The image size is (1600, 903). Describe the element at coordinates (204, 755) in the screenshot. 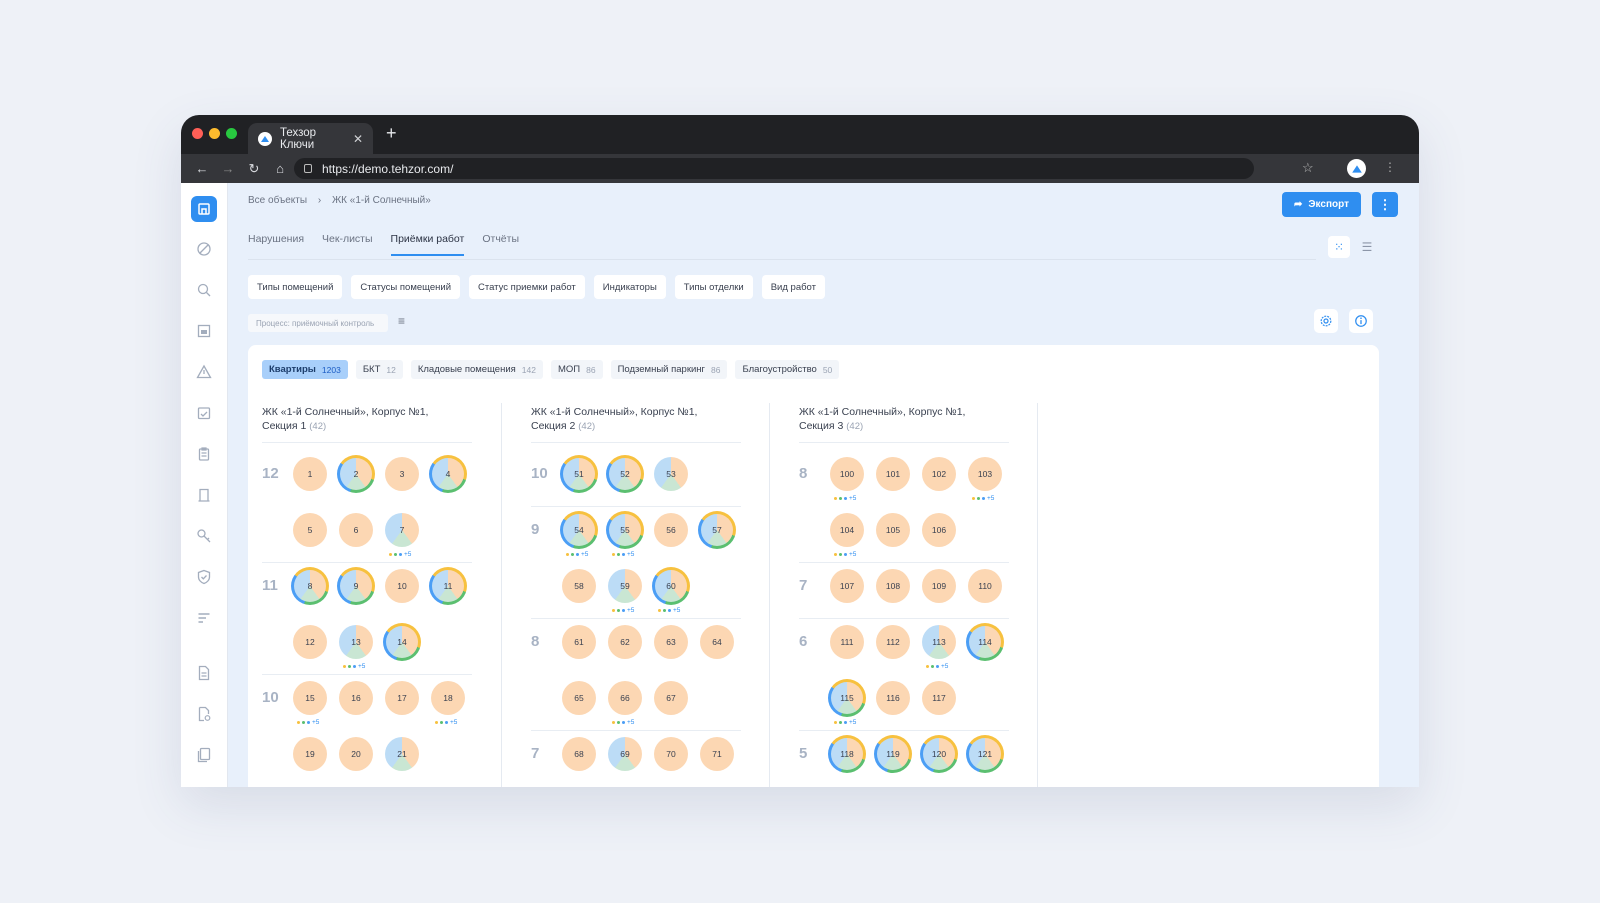

I see `documents-icon` at that location.